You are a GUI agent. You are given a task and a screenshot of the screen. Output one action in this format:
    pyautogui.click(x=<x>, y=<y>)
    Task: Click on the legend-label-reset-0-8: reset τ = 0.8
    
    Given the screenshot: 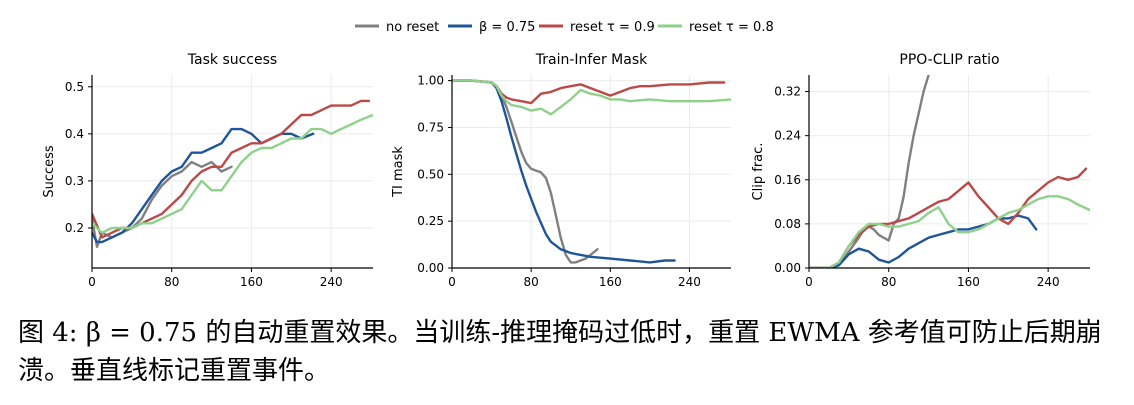 What is the action you would take?
    pyautogui.click(x=731, y=27)
    